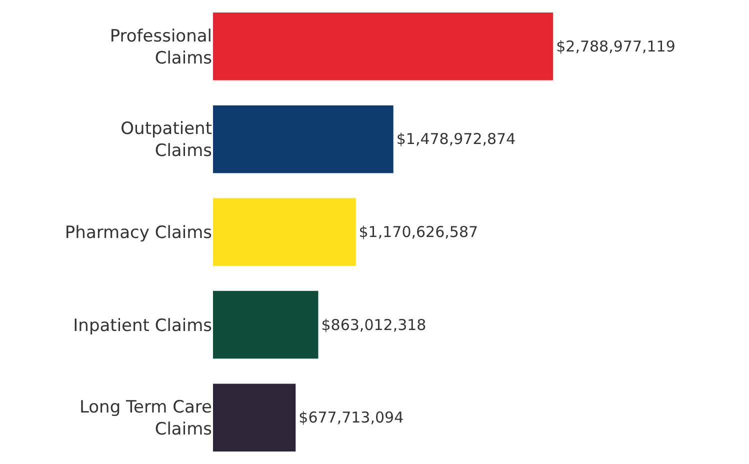  Describe the element at coordinates (145, 419) in the screenshot. I see `y-tick-label: Long Term Care Claims` at that location.